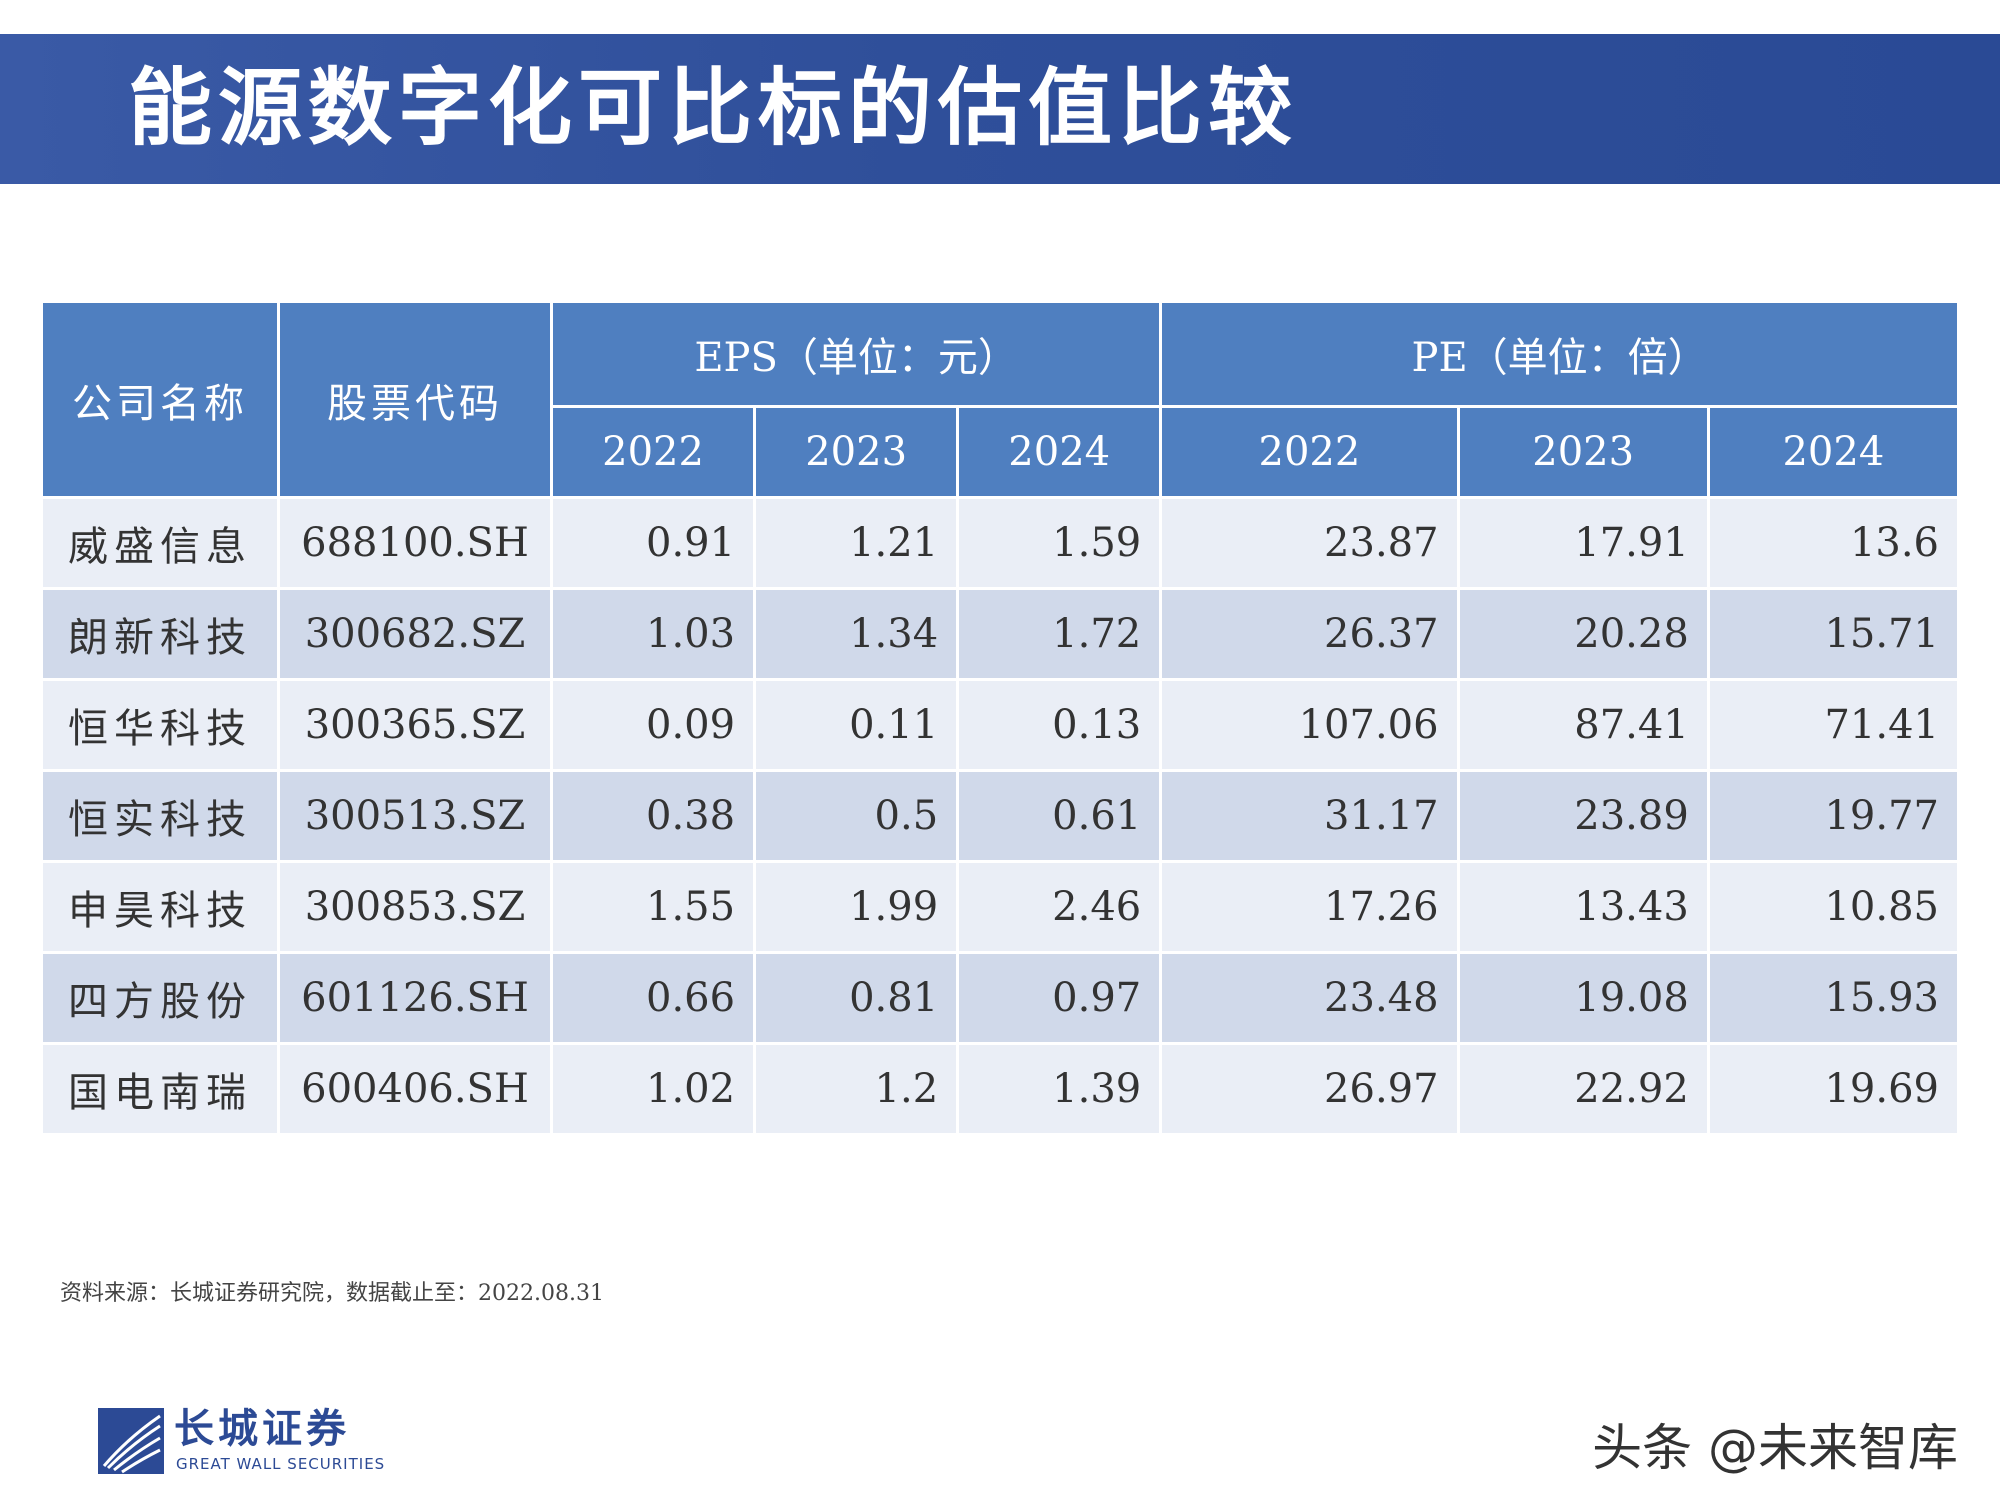 The height and width of the screenshot is (1500, 2000). What do you see at coordinates (856, 354) in the screenshot?
I see `header-eps: EPS（单位：元）` at bounding box center [856, 354].